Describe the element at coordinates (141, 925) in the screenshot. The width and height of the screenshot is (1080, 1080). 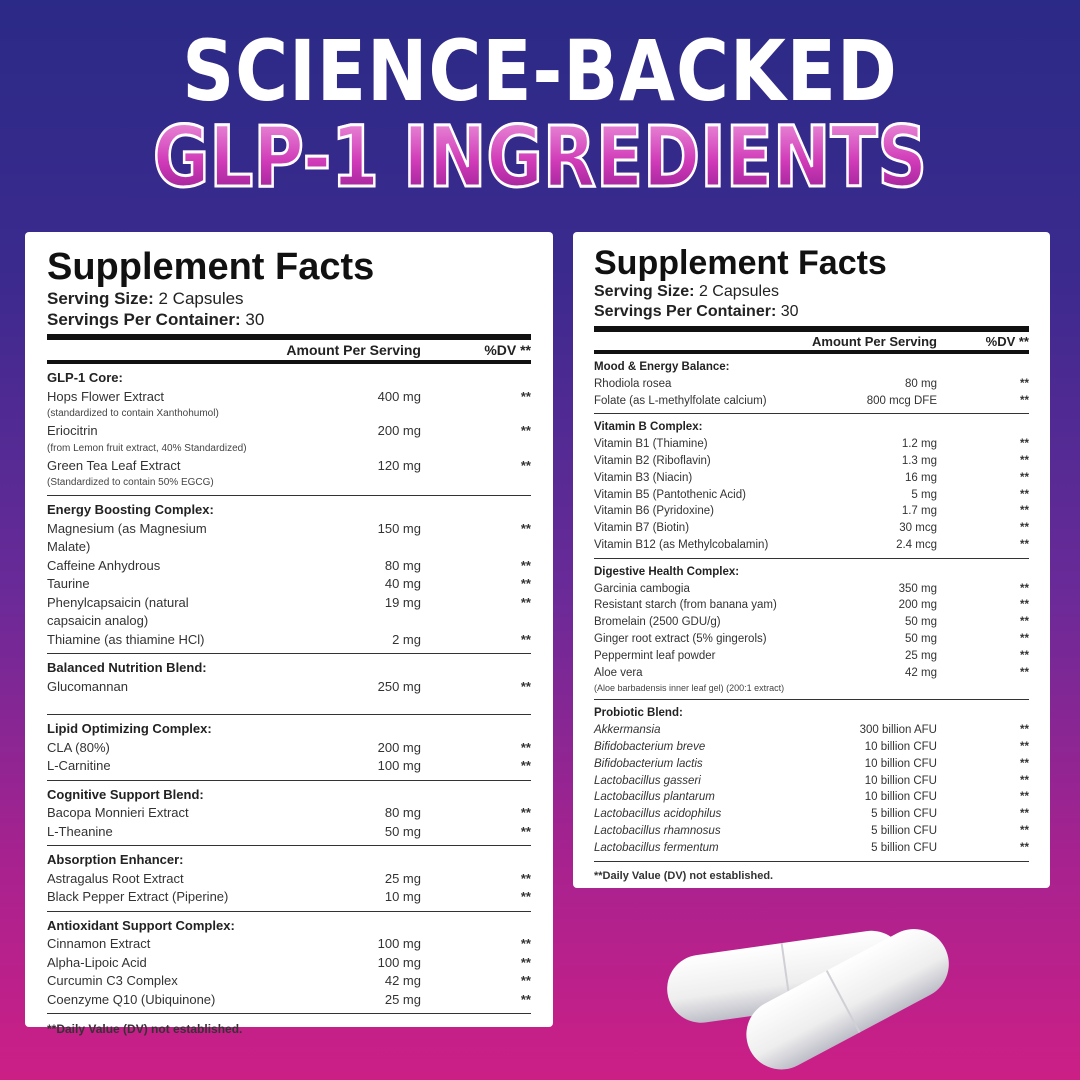
I see `section-heading: Antioxidant Support Complex:` at that location.